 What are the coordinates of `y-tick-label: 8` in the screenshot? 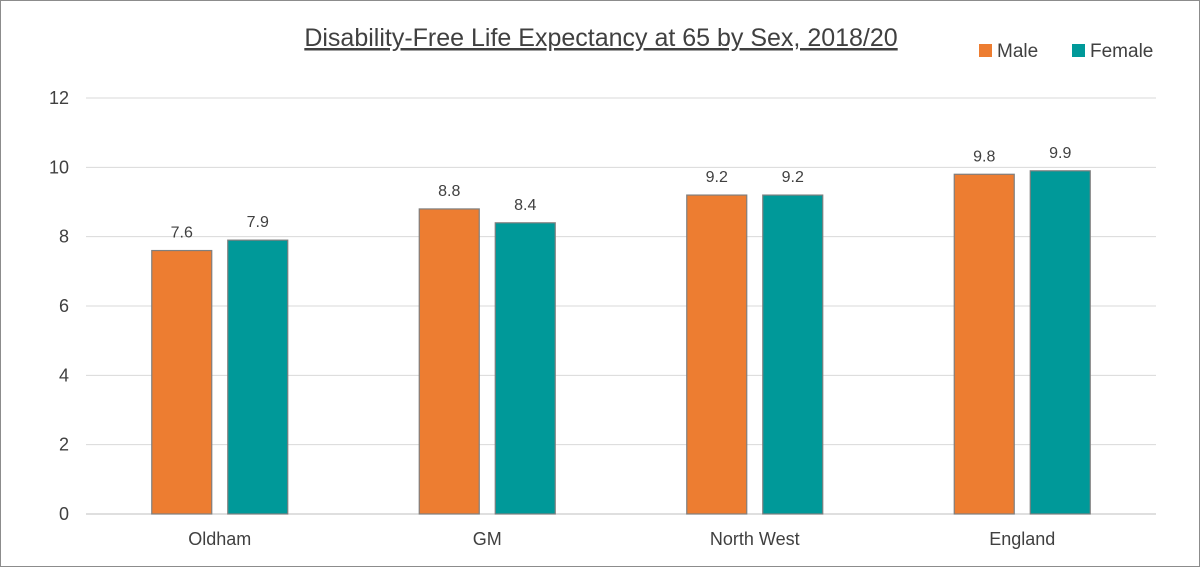 It's located at (64, 237).